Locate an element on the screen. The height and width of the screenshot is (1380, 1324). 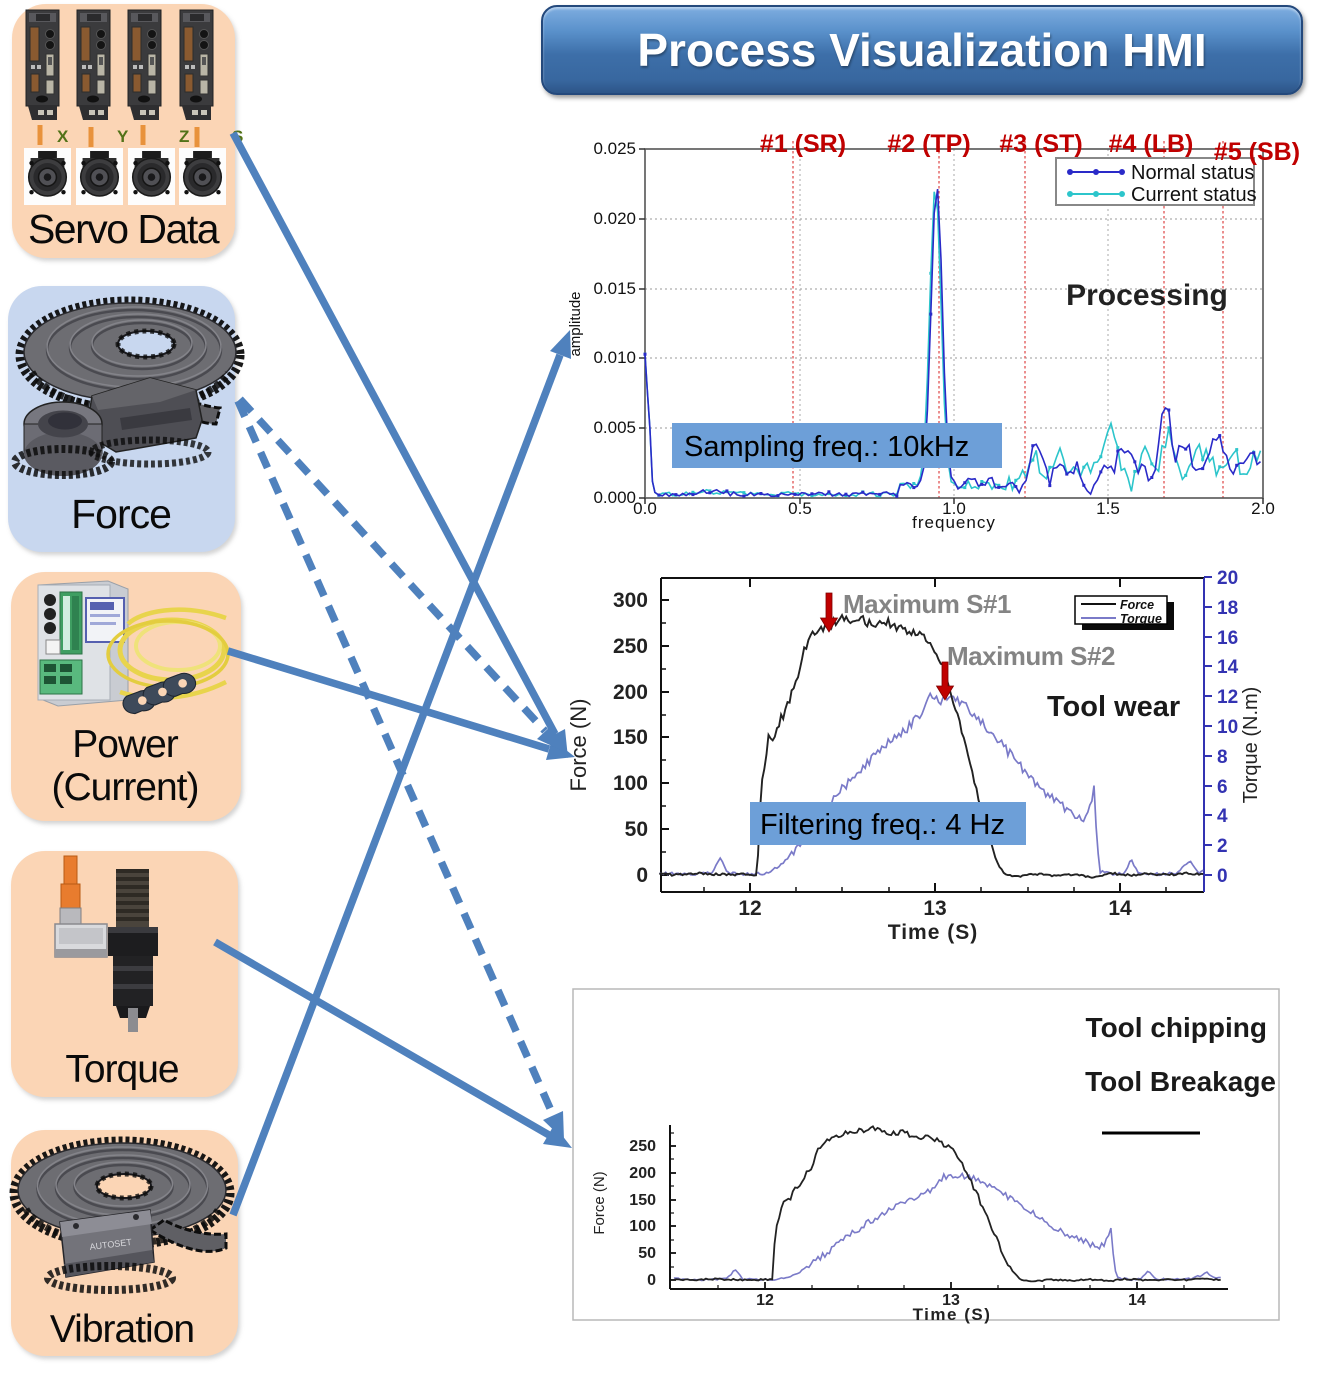
svg-text: Z is located at coordinates (184, 136).